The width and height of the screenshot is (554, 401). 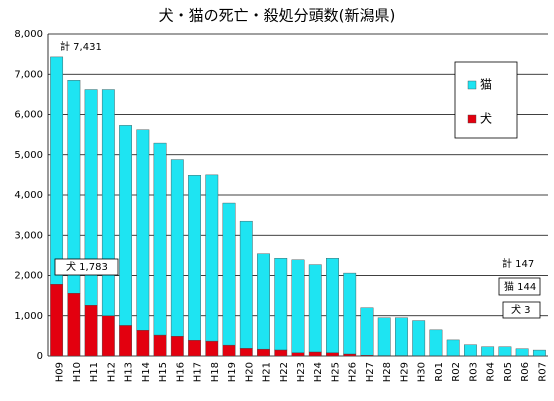 What do you see at coordinates (28, 34) in the screenshot?
I see `y-tick-label: 8,000` at bounding box center [28, 34].